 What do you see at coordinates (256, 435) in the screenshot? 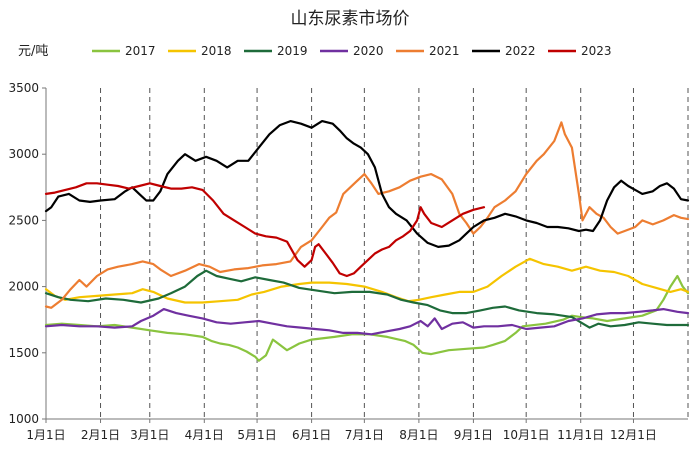
I see `x-tick-label: 5月1日` at bounding box center [256, 435].